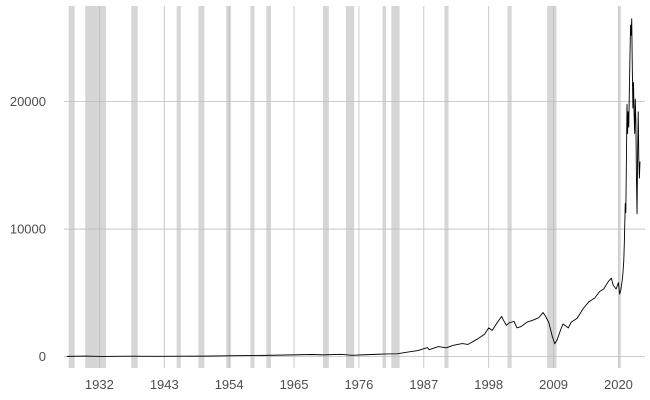 This screenshot has width=650, height=400. I want to click on y-tick-label-0: 0, so click(42, 356).